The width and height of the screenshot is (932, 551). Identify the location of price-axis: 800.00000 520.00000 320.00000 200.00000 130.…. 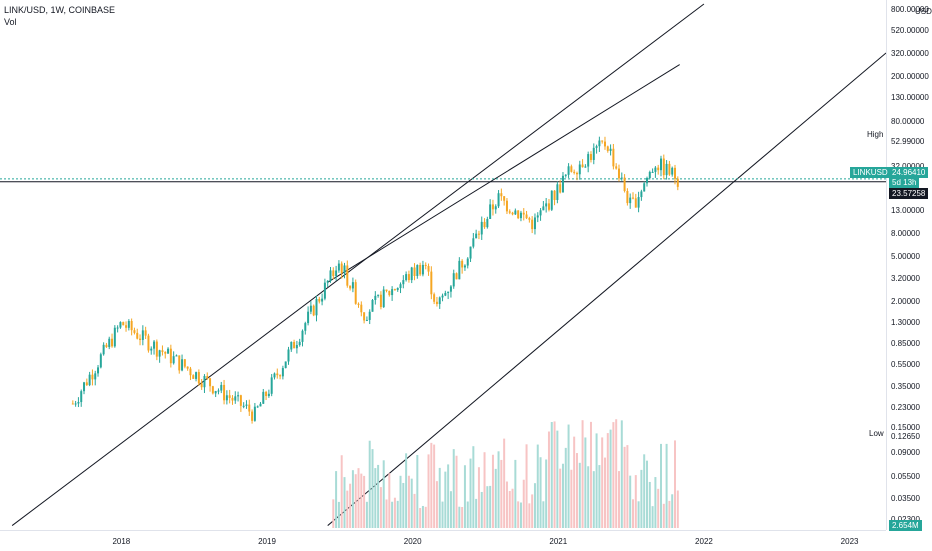
(909, 265).